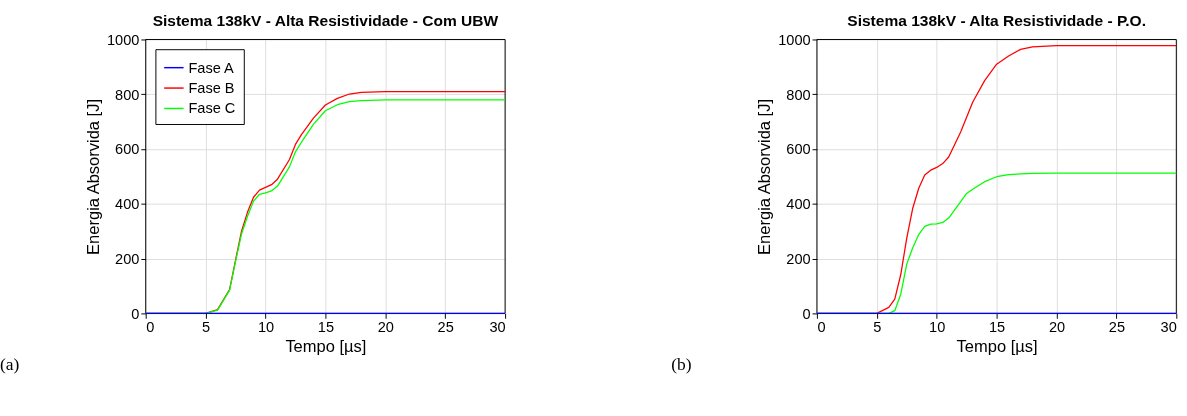 The height and width of the screenshot is (416, 1187). Describe the element at coordinates (211, 67) in the screenshot. I see `legend-label: Fase A` at that location.